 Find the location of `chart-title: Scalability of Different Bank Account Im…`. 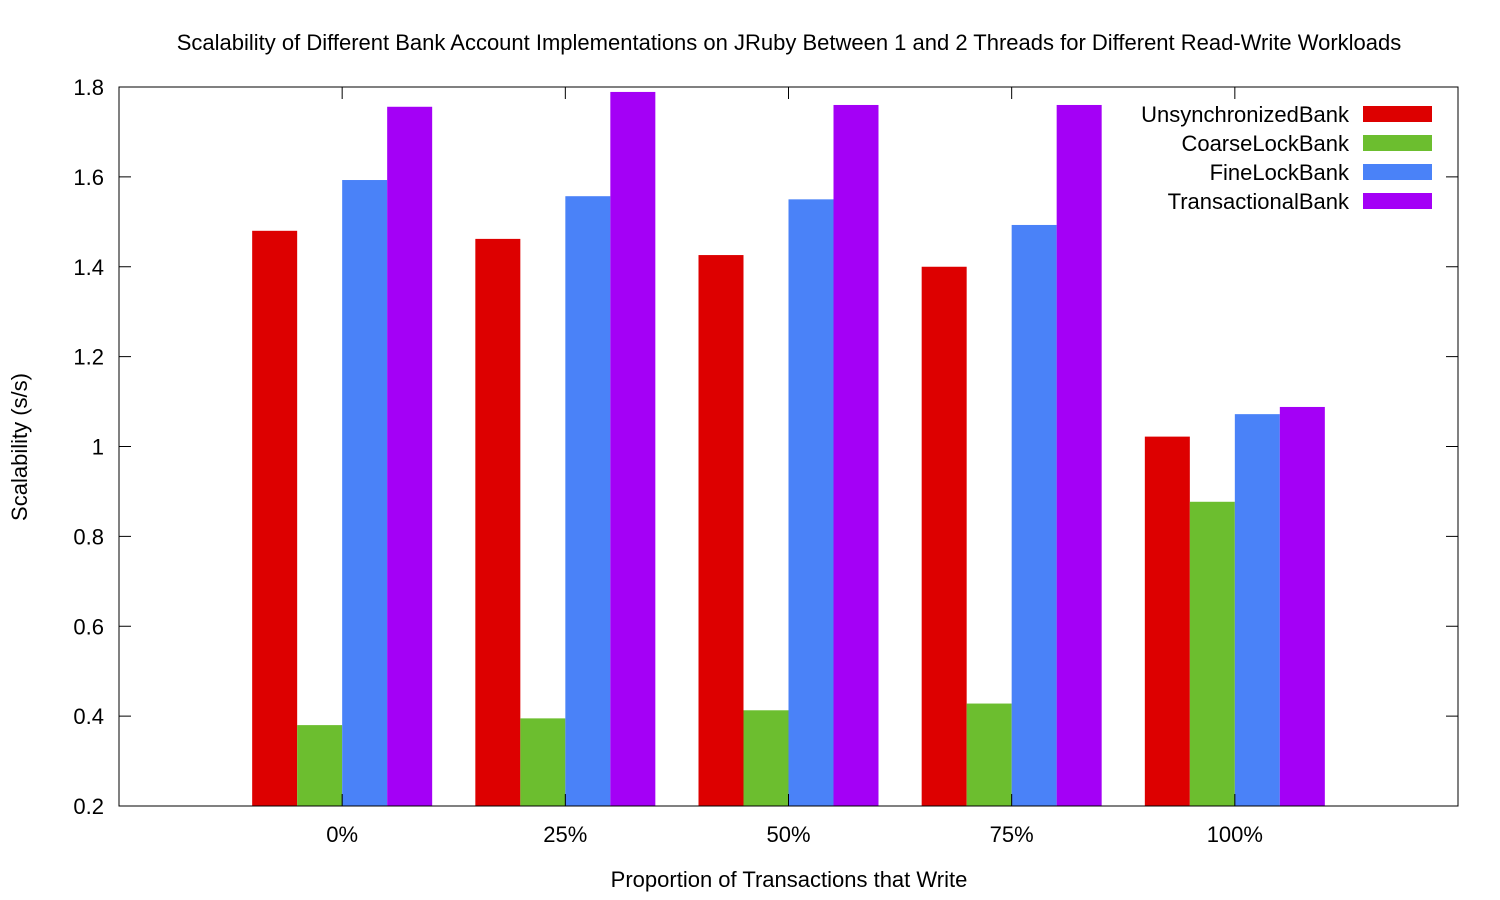

chart-title: Scalability of Different Bank Account Im… is located at coordinates (789, 42).